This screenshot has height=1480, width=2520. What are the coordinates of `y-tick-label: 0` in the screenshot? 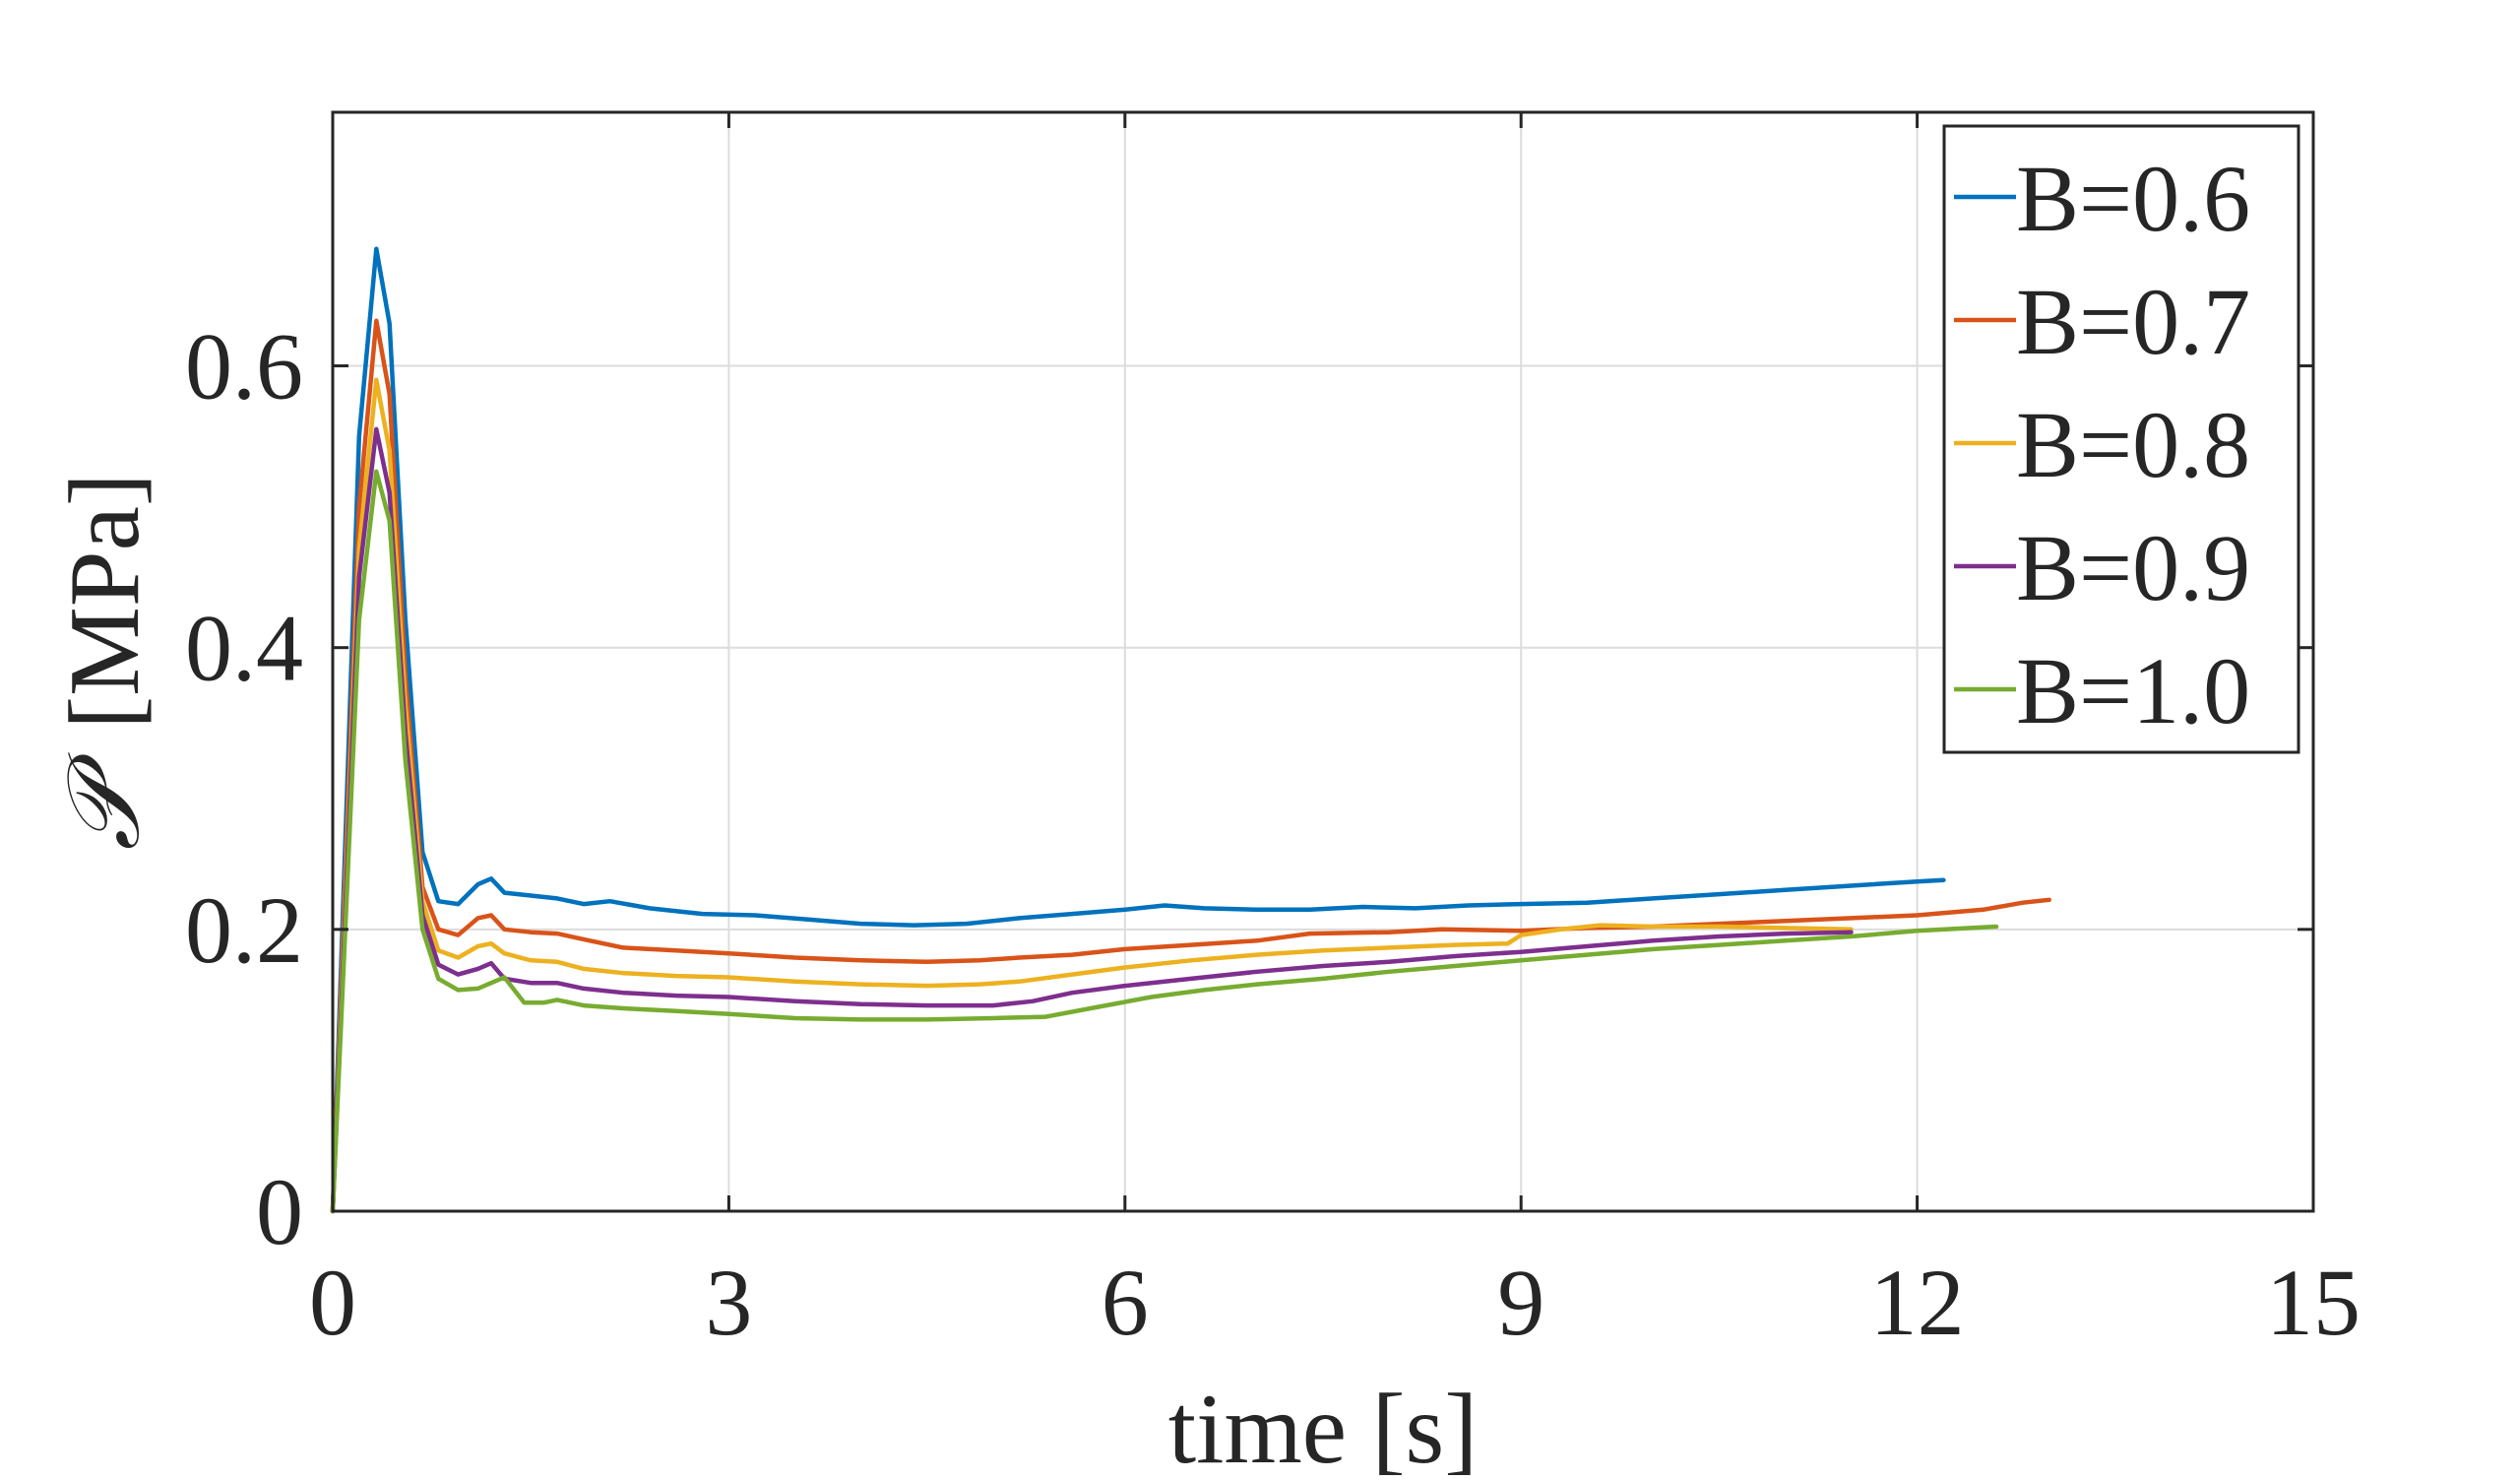 It's located at (279, 1211).